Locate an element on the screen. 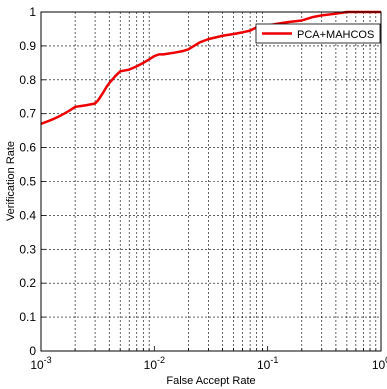  legend: PCA+MAHCOS is located at coordinates (318, 33).